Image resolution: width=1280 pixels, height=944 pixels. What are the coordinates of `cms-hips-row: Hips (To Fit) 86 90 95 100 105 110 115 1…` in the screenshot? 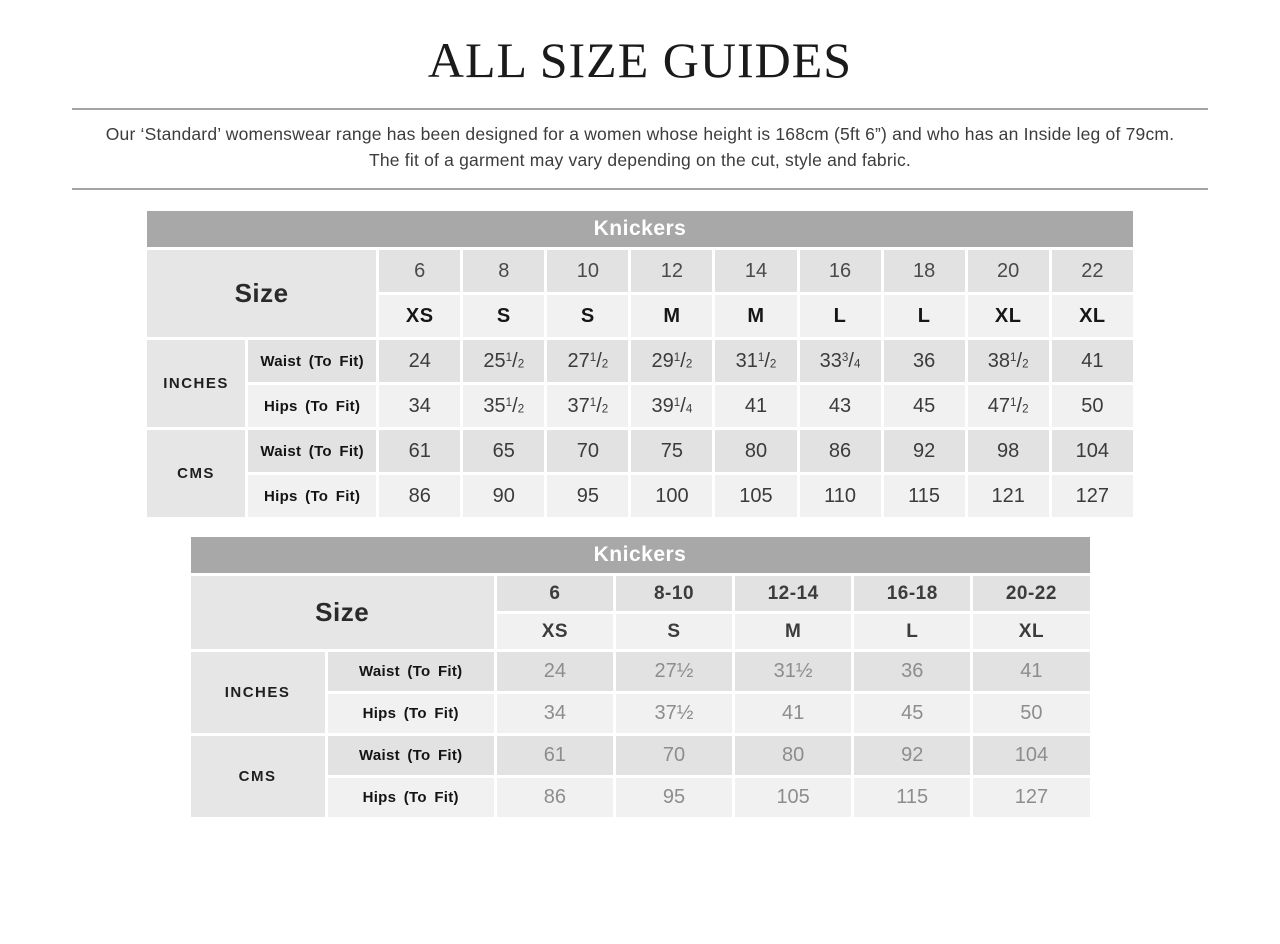 It's located at (640, 496).